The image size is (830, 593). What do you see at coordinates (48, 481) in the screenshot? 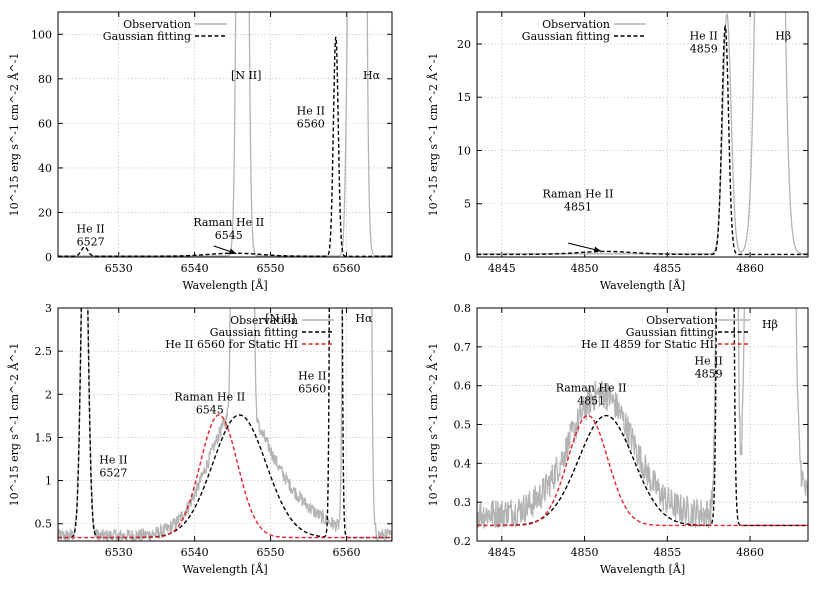
I see `y-tick-label: 1` at bounding box center [48, 481].